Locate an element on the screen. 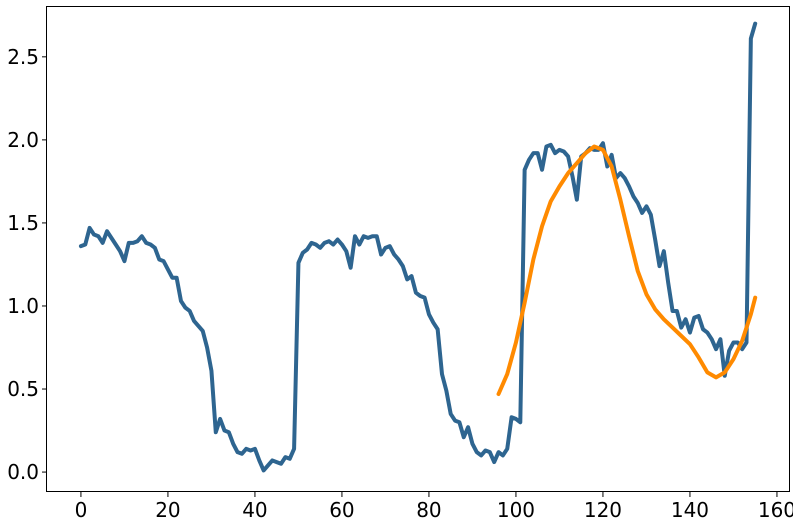 Image resolution: width=793 pixels, height=527 pixels. x-tick-label: 0 is located at coordinates (81, 510).